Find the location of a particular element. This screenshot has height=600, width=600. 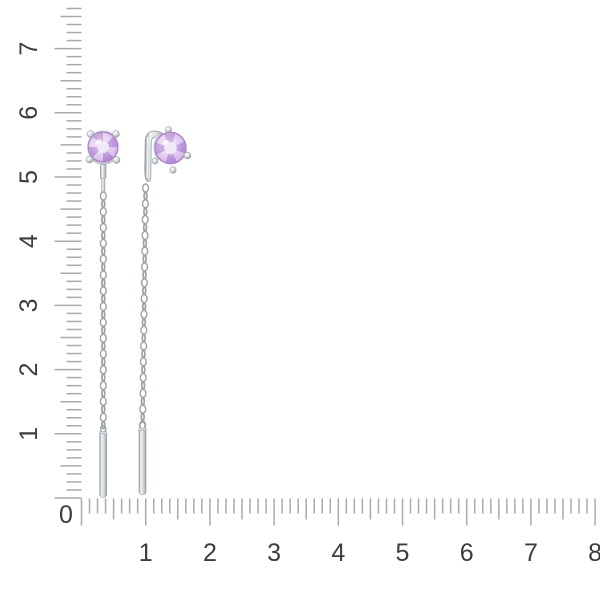

right-chain is located at coordinates (144, 306).